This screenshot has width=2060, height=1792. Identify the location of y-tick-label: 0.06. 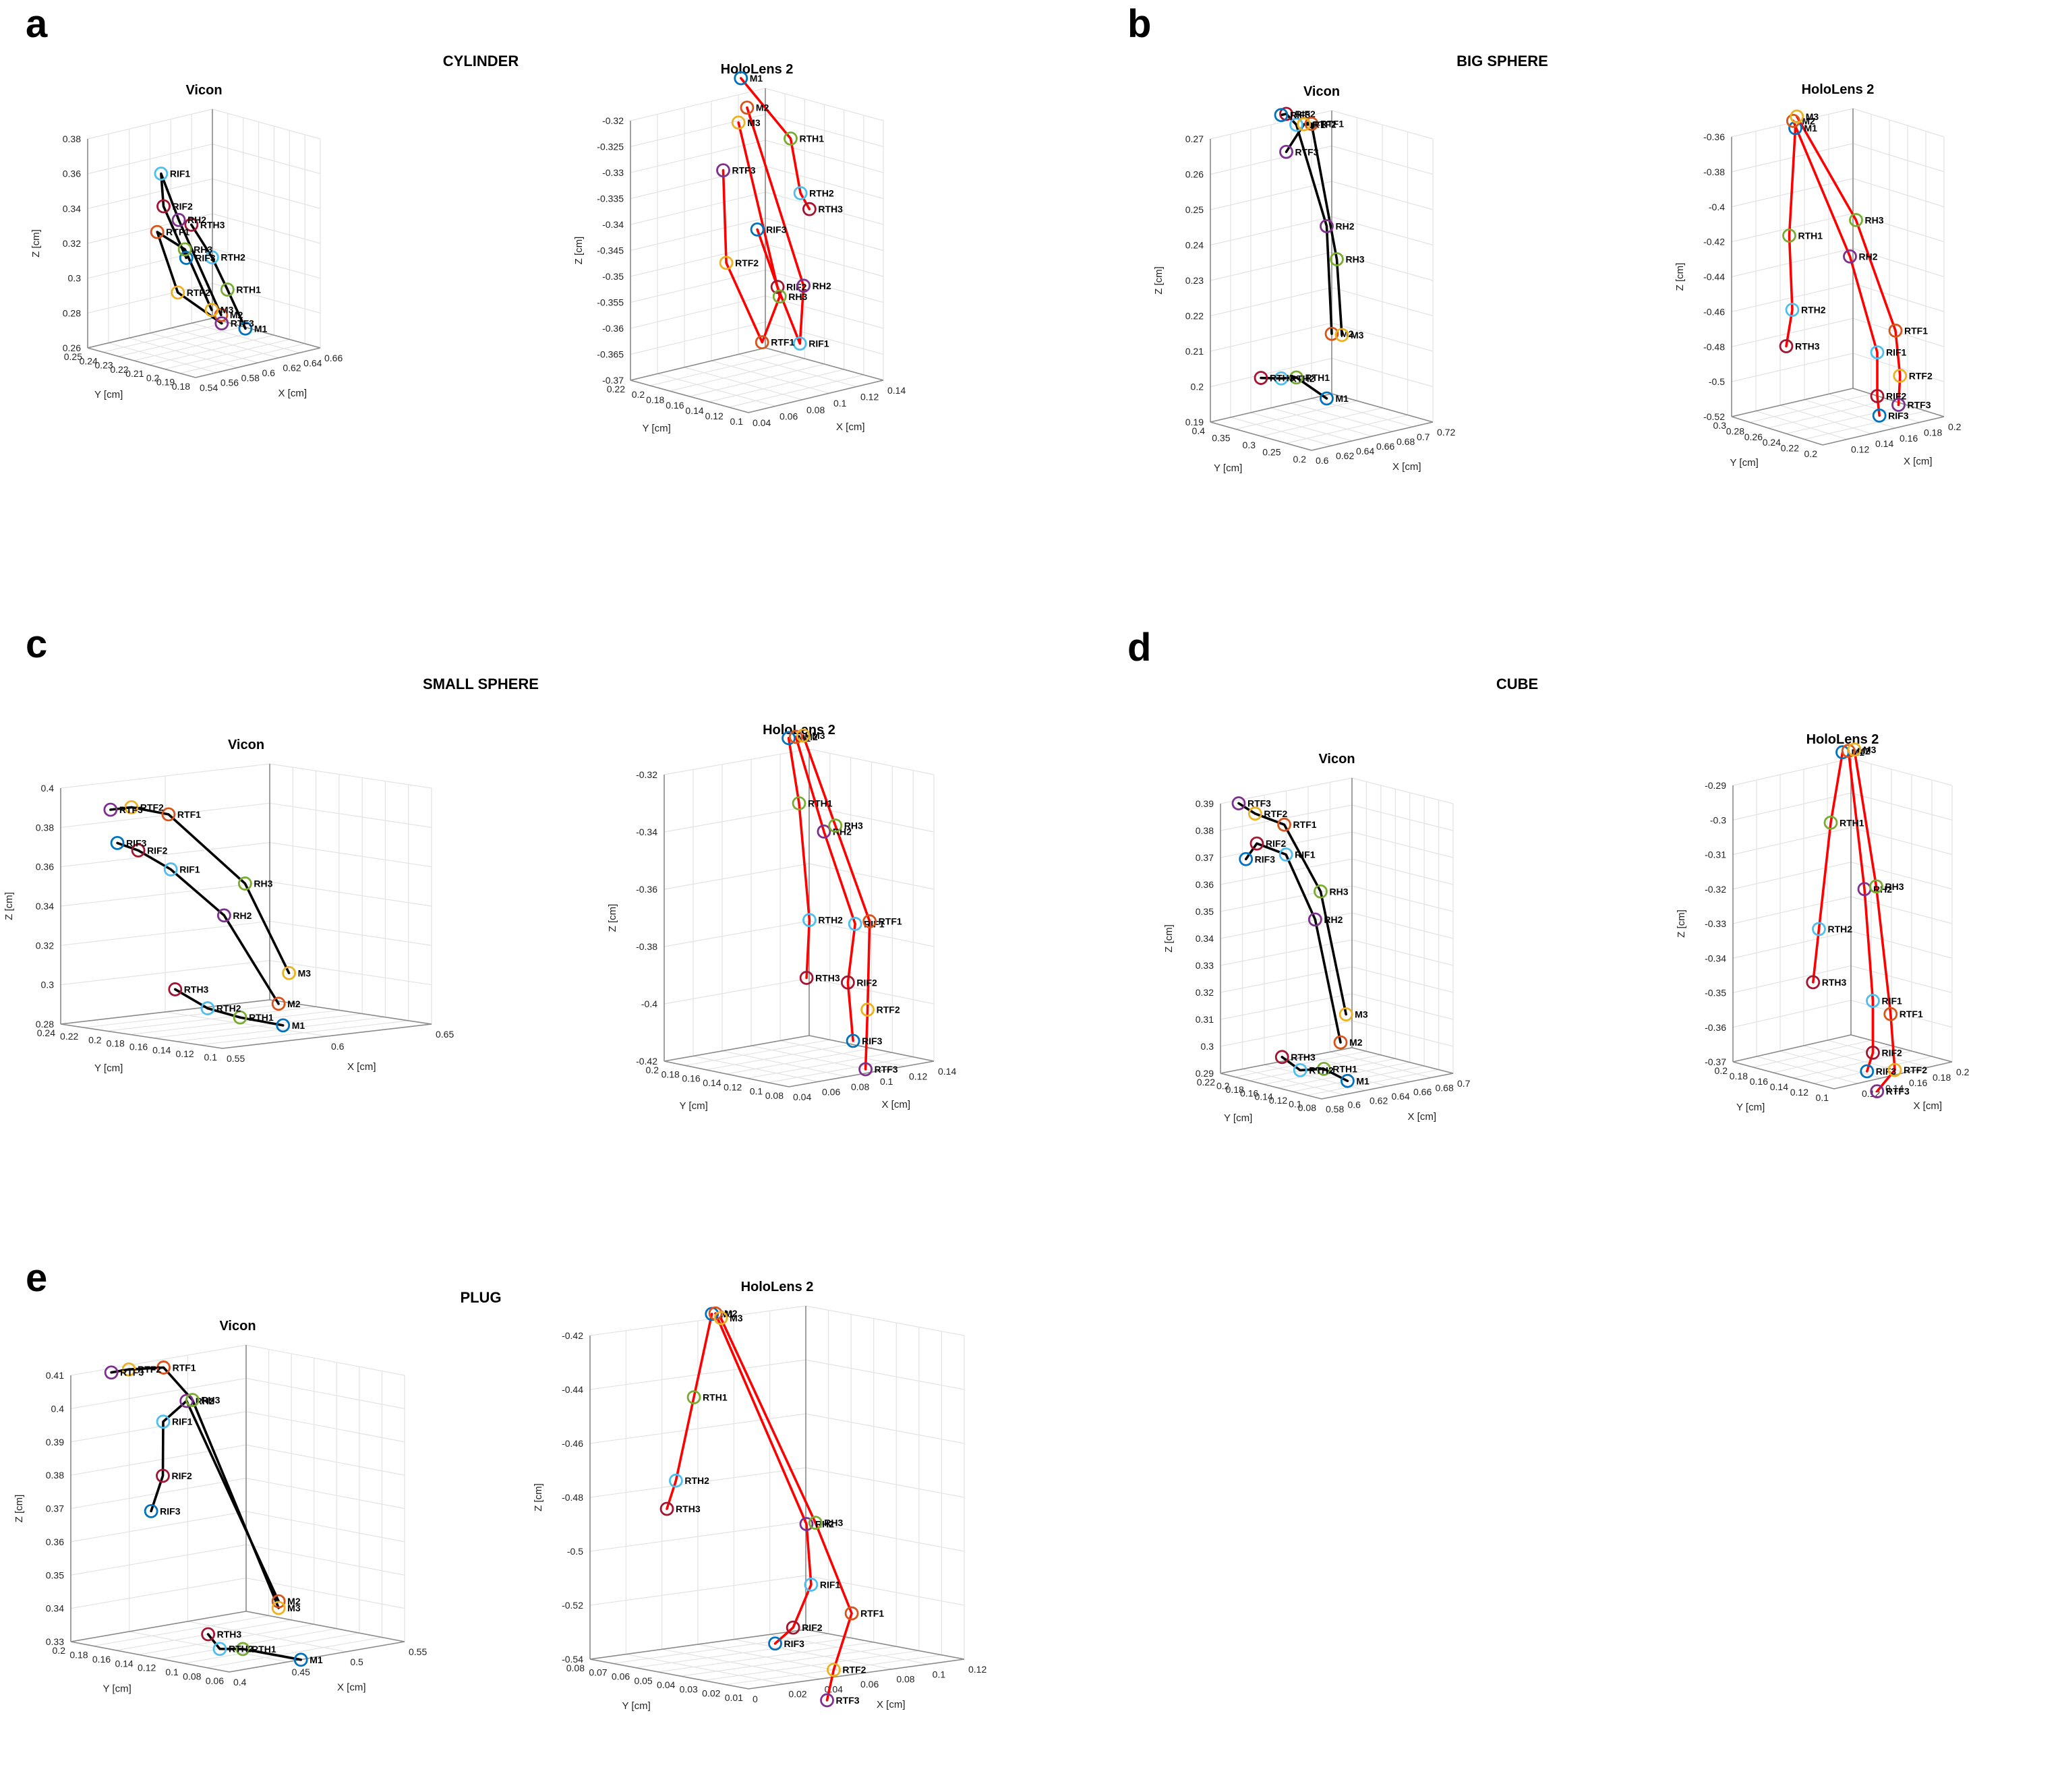
(215, 1680).